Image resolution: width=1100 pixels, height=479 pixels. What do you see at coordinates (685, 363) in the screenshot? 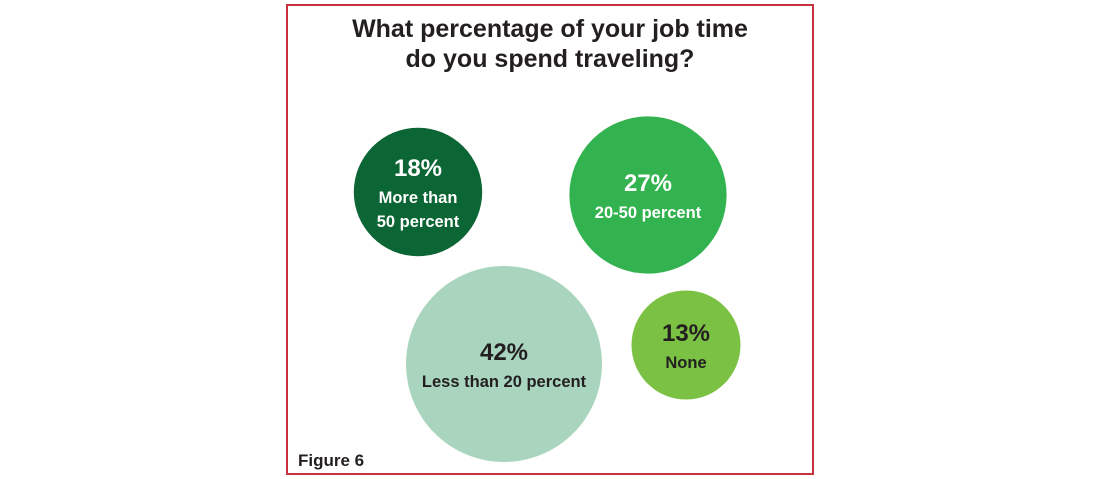
I see `bubble-category-label: None` at bounding box center [685, 363].